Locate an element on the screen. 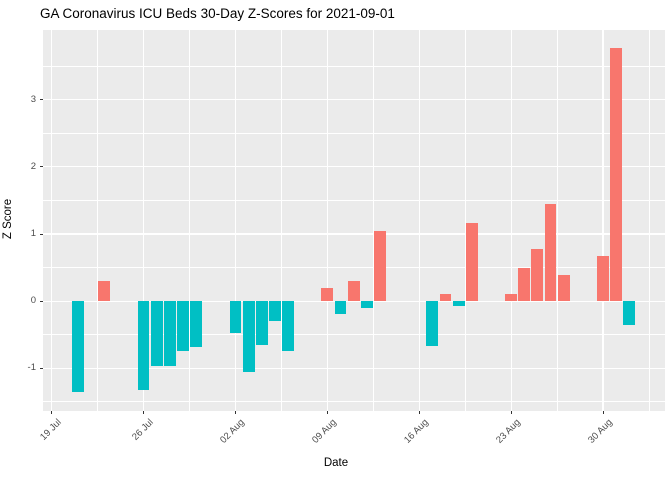 This screenshot has width=672, height=480. x-tick-label: 23 Aug is located at coordinates (508, 431).